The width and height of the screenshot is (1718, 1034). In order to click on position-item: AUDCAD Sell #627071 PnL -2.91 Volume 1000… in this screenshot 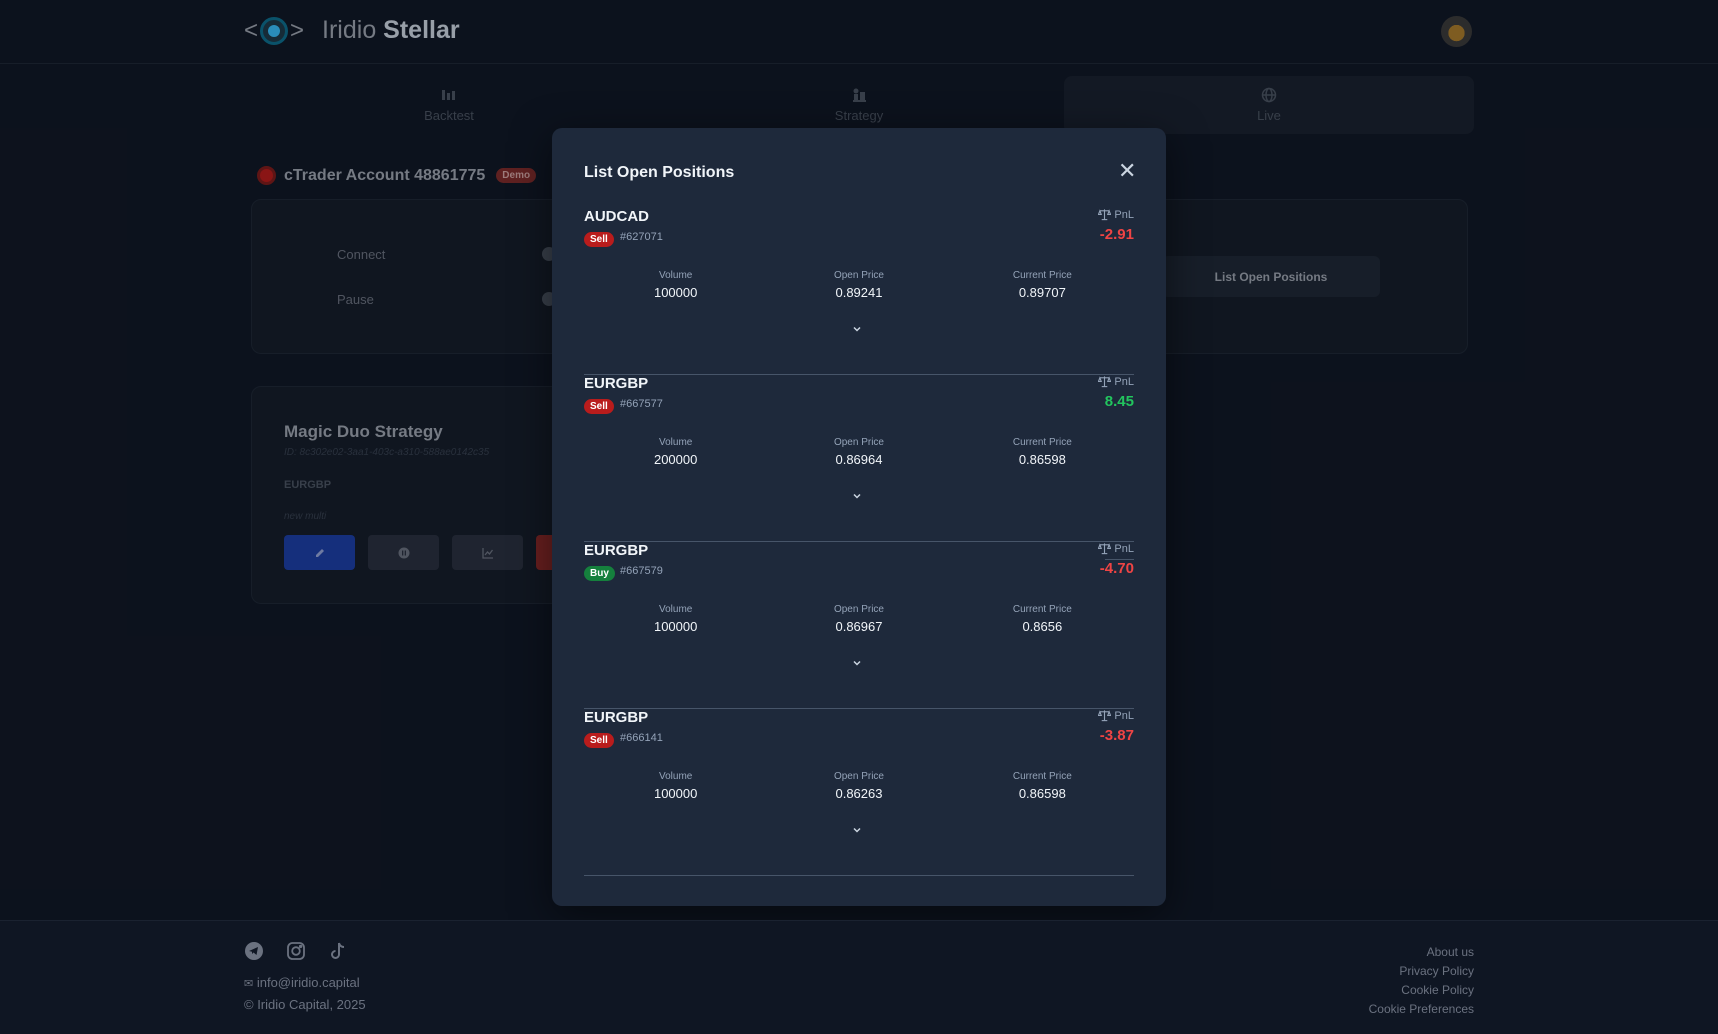, I will do `click(859, 291)`.